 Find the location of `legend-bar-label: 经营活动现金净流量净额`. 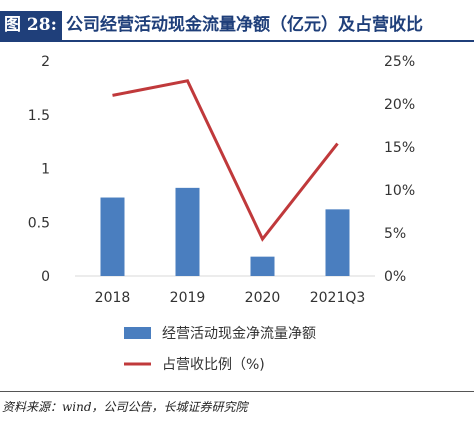

legend-bar-label: 经营活动现金净流量净额 is located at coordinates (239, 334).